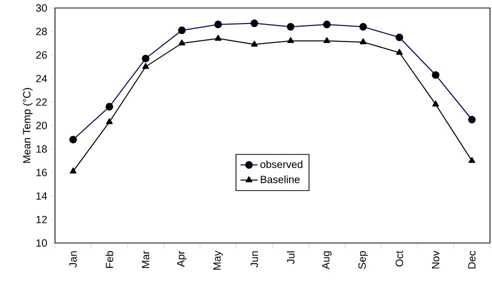 The image size is (492, 288). Describe the element at coordinates (400, 258) in the screenshot. I see `x-tick-label: Oct` at that location.